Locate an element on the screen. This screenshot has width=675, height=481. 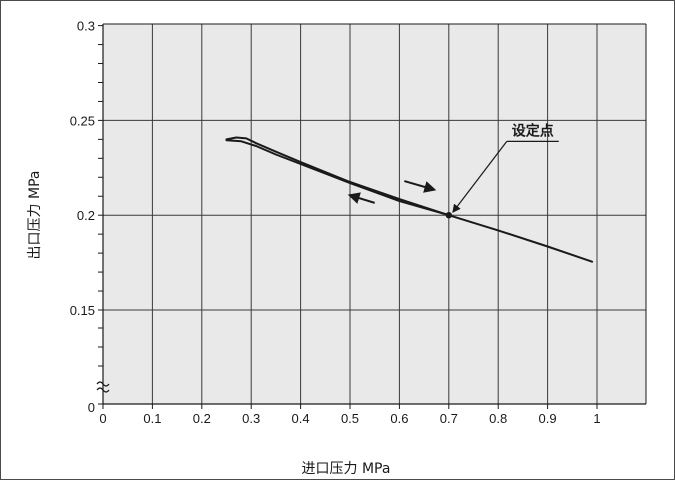
x-tick-label: 0.3 is located at coordinates (251, 418).